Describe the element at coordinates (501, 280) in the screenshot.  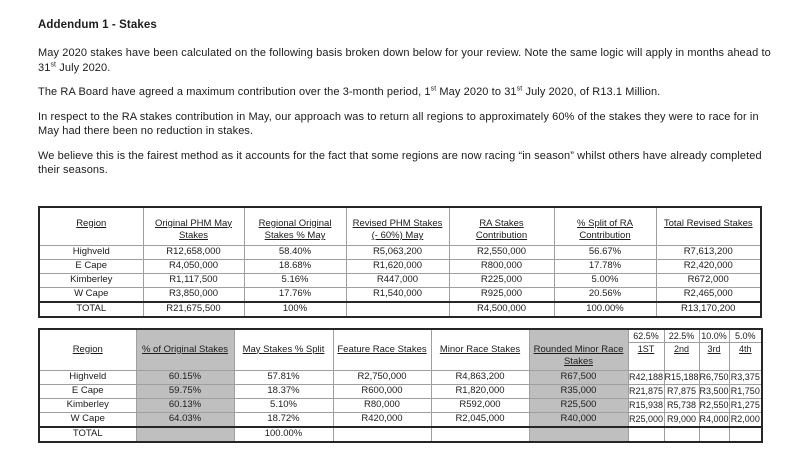
I see `value-cell: R225,000` at that location.